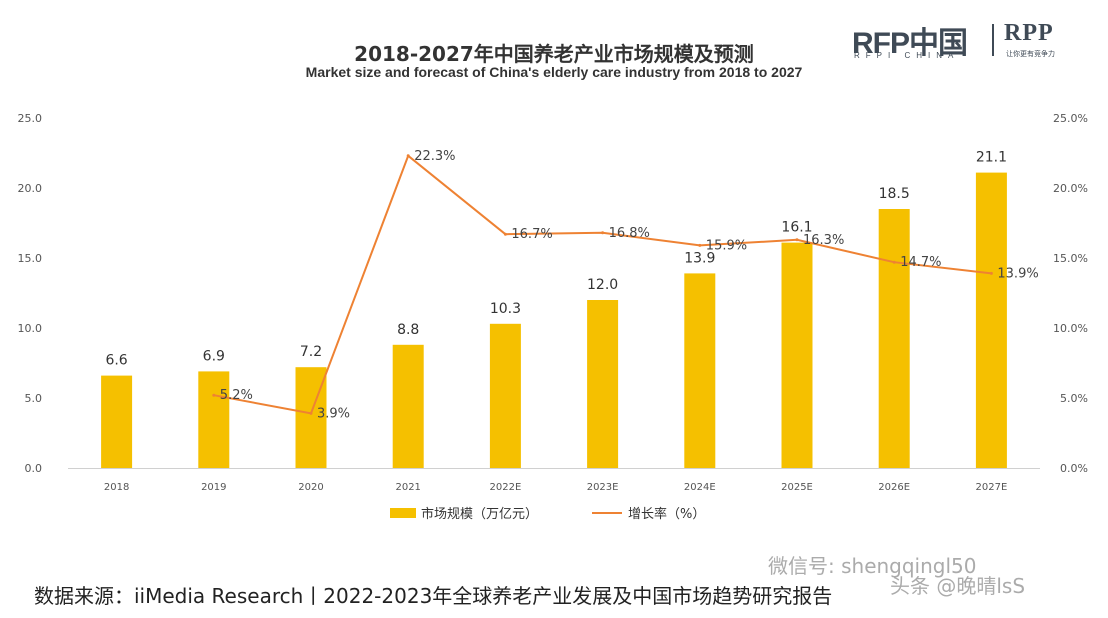 This screenshot has height=618, width=1108. I want to click on growth-rate-label: 14.7%, so click(920, 262).